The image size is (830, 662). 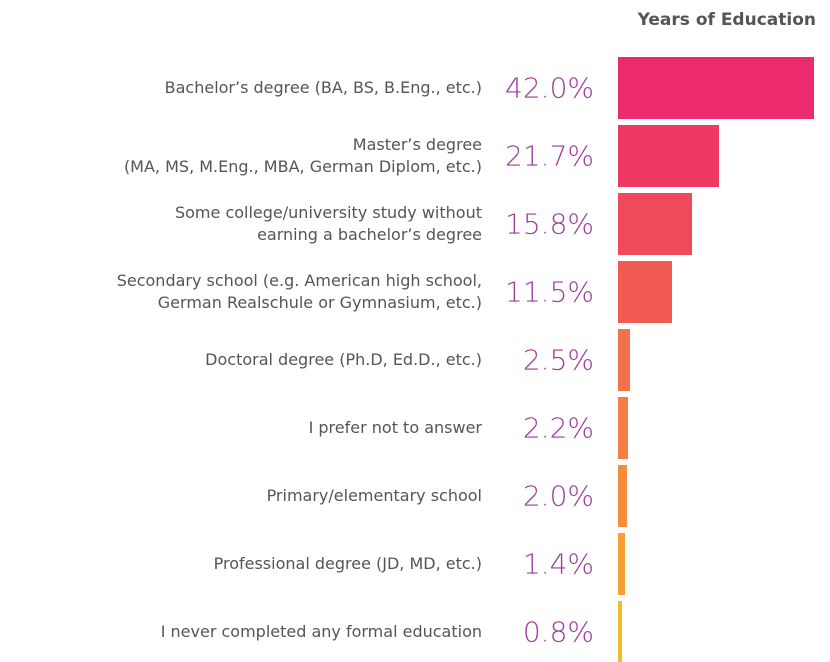 What do you see at coordinates (549, 156) in the screenshot?
I see `value-label: 21.7%` at bounding box center [549, 156].